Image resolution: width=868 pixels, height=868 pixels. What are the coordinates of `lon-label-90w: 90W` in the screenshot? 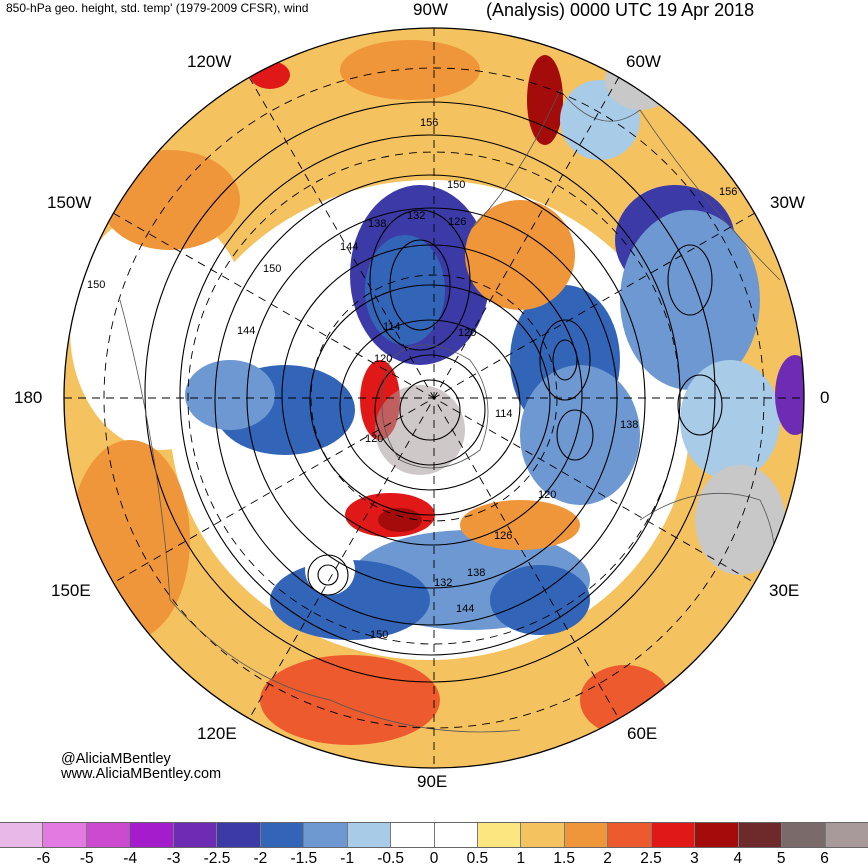 It's located at (430, 9).